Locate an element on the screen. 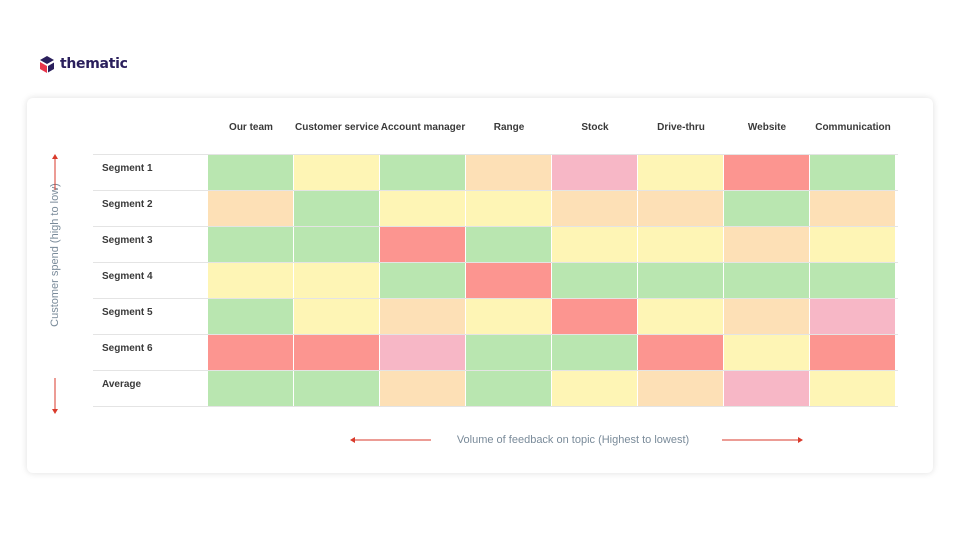 This screenshot has height=540, width=960. column-header: Our team is located at coordinates (251, 127).